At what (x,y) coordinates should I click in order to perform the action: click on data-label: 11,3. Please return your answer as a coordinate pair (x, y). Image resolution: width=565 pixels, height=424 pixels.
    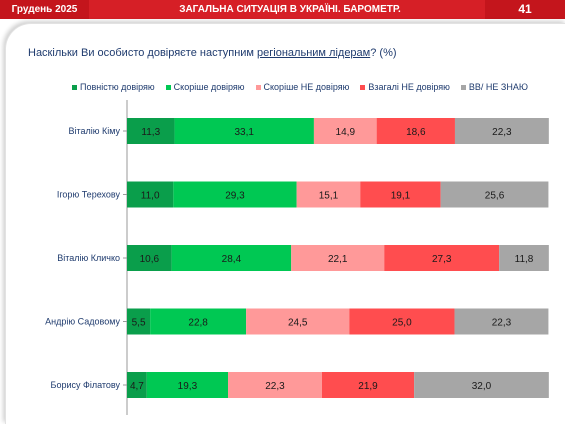
    Looking at the image, I should click on (150, 132).